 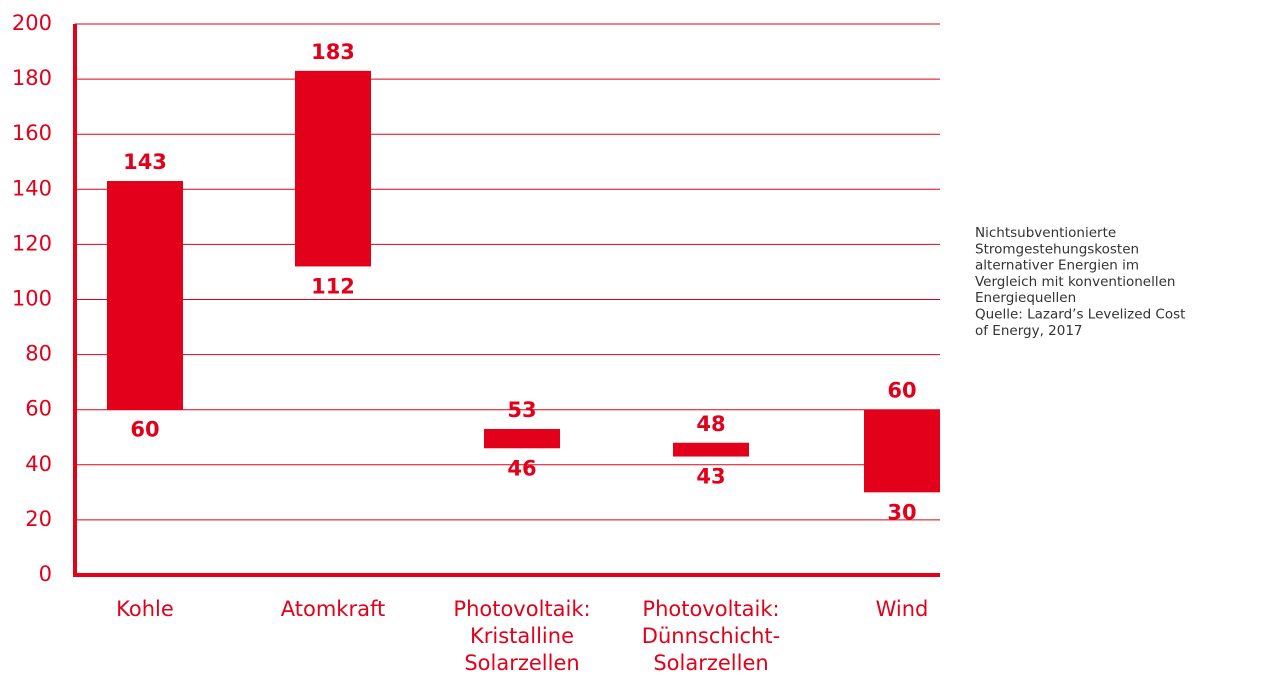 I want to click on note: Energiequellen, so click(x=1025, y=298).